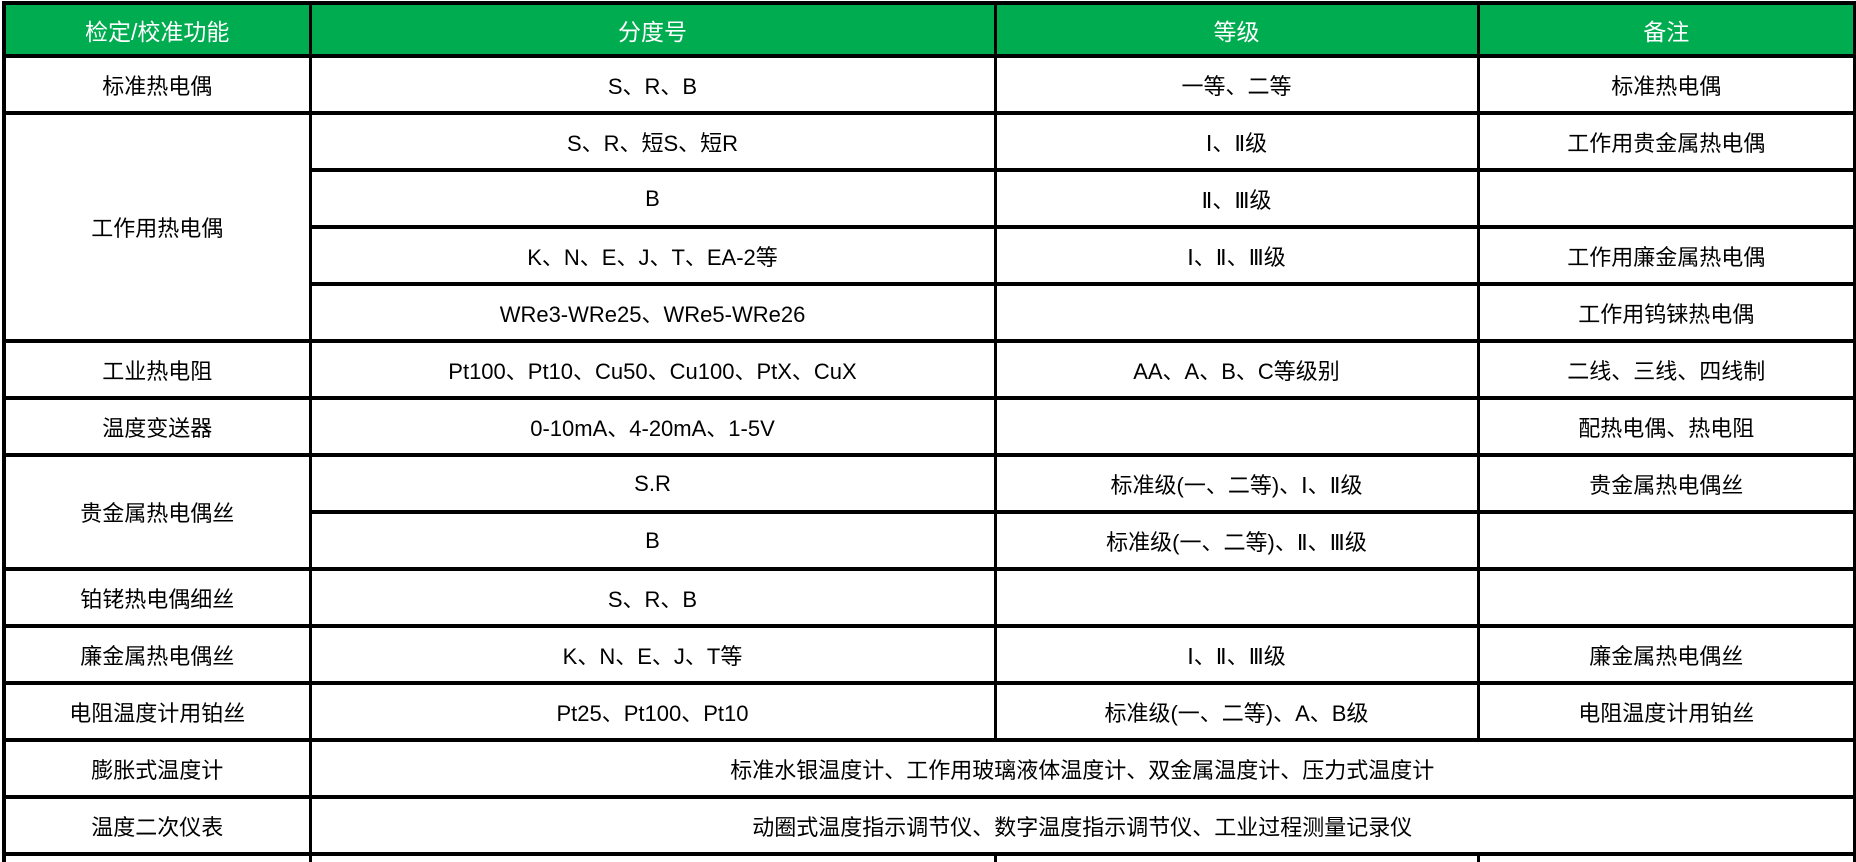  What do you see at coordinates (1082, 825) in the screenshot?
I see `cell-secondary-instrument-span: 动圈式温度指示调节仪、数字温度指示调节仪、工业过程测量记录仪` at bounding box center [1082, 825].